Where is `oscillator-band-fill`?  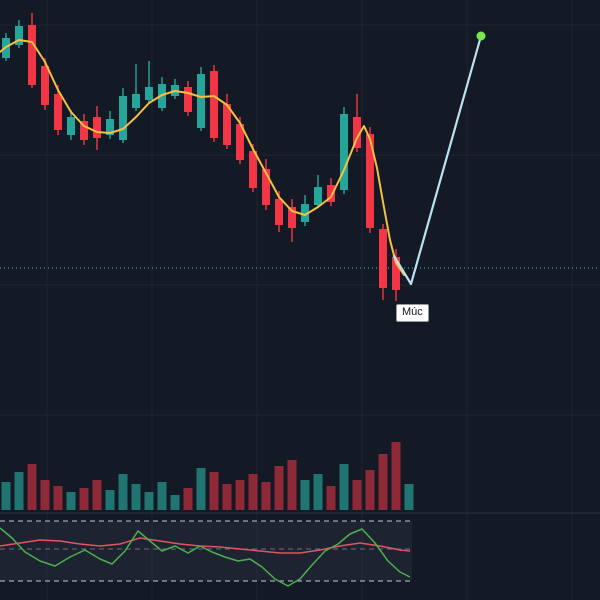
oscillator-band-fill is located at coordinates (206, 551).